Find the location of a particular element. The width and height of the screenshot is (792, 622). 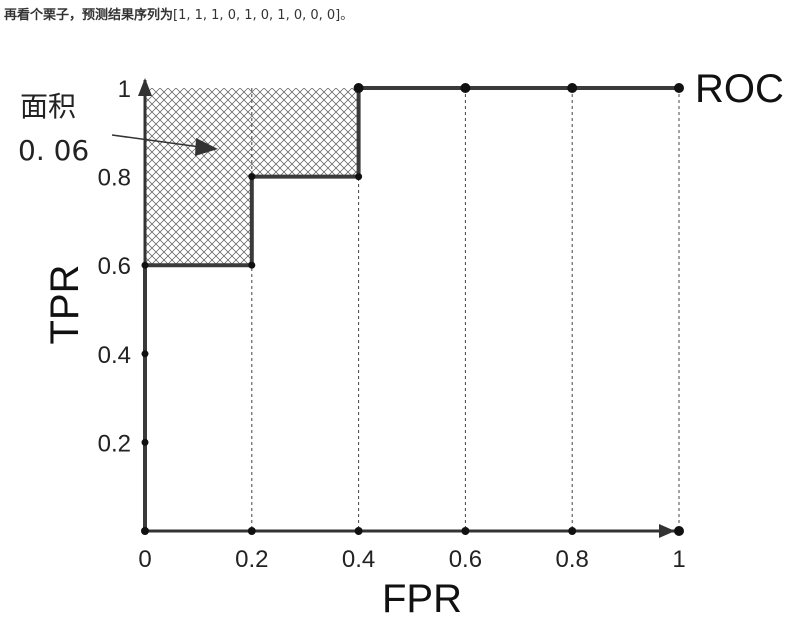

y-axis-title: TPR is located at coordinates (65, 305).